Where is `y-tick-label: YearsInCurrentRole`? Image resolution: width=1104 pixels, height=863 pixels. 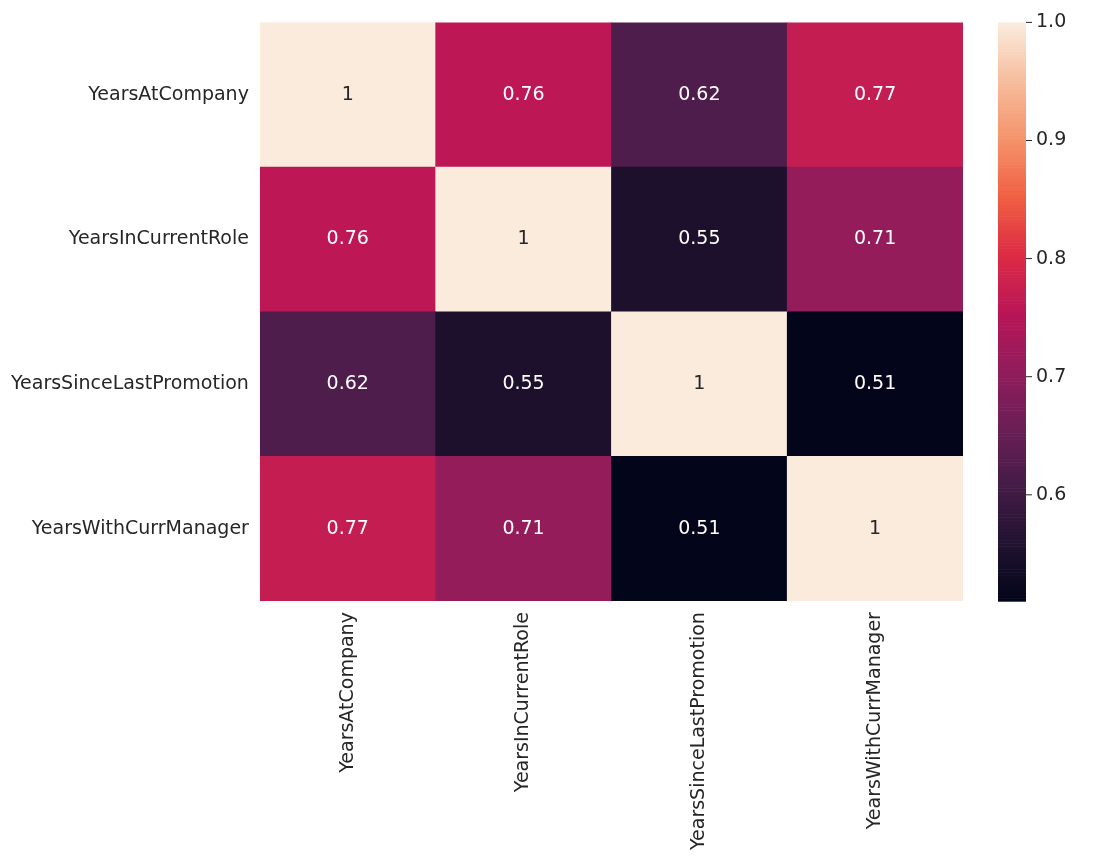
y-tick-label: YearsInCurrentRole is located at coordinates (158, 237).